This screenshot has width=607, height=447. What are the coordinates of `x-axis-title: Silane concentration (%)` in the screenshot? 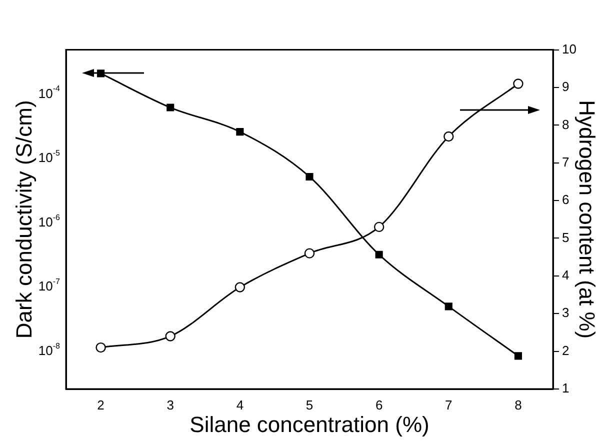 It's located at (310, 424).